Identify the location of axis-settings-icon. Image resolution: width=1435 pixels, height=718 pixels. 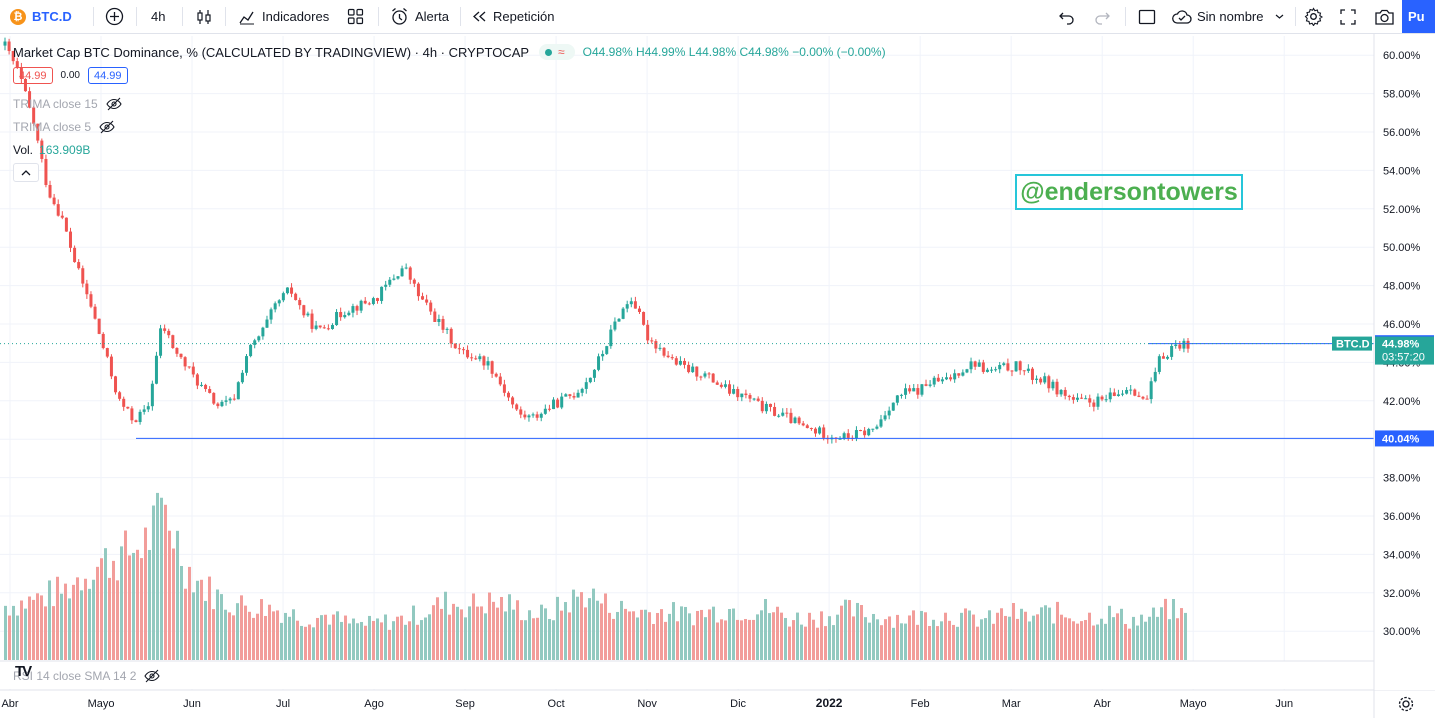
(1406, 704).